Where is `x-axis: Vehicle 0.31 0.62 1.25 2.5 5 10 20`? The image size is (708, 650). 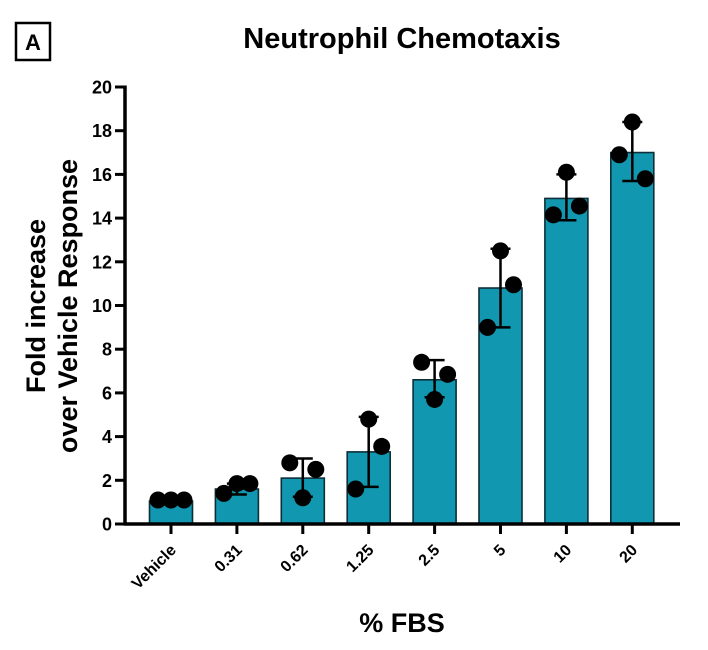
x-axis: Vehicle 0.31 0.62 1.25 2.5 5 10 20 is located at coordinates (401, 557).